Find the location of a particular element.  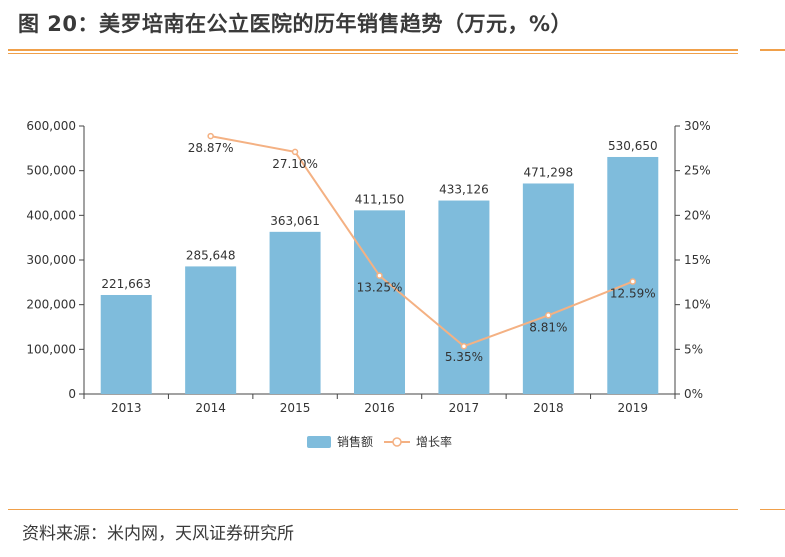

y-left-tick-label: 200,000 is located at coordinates (51, 305).